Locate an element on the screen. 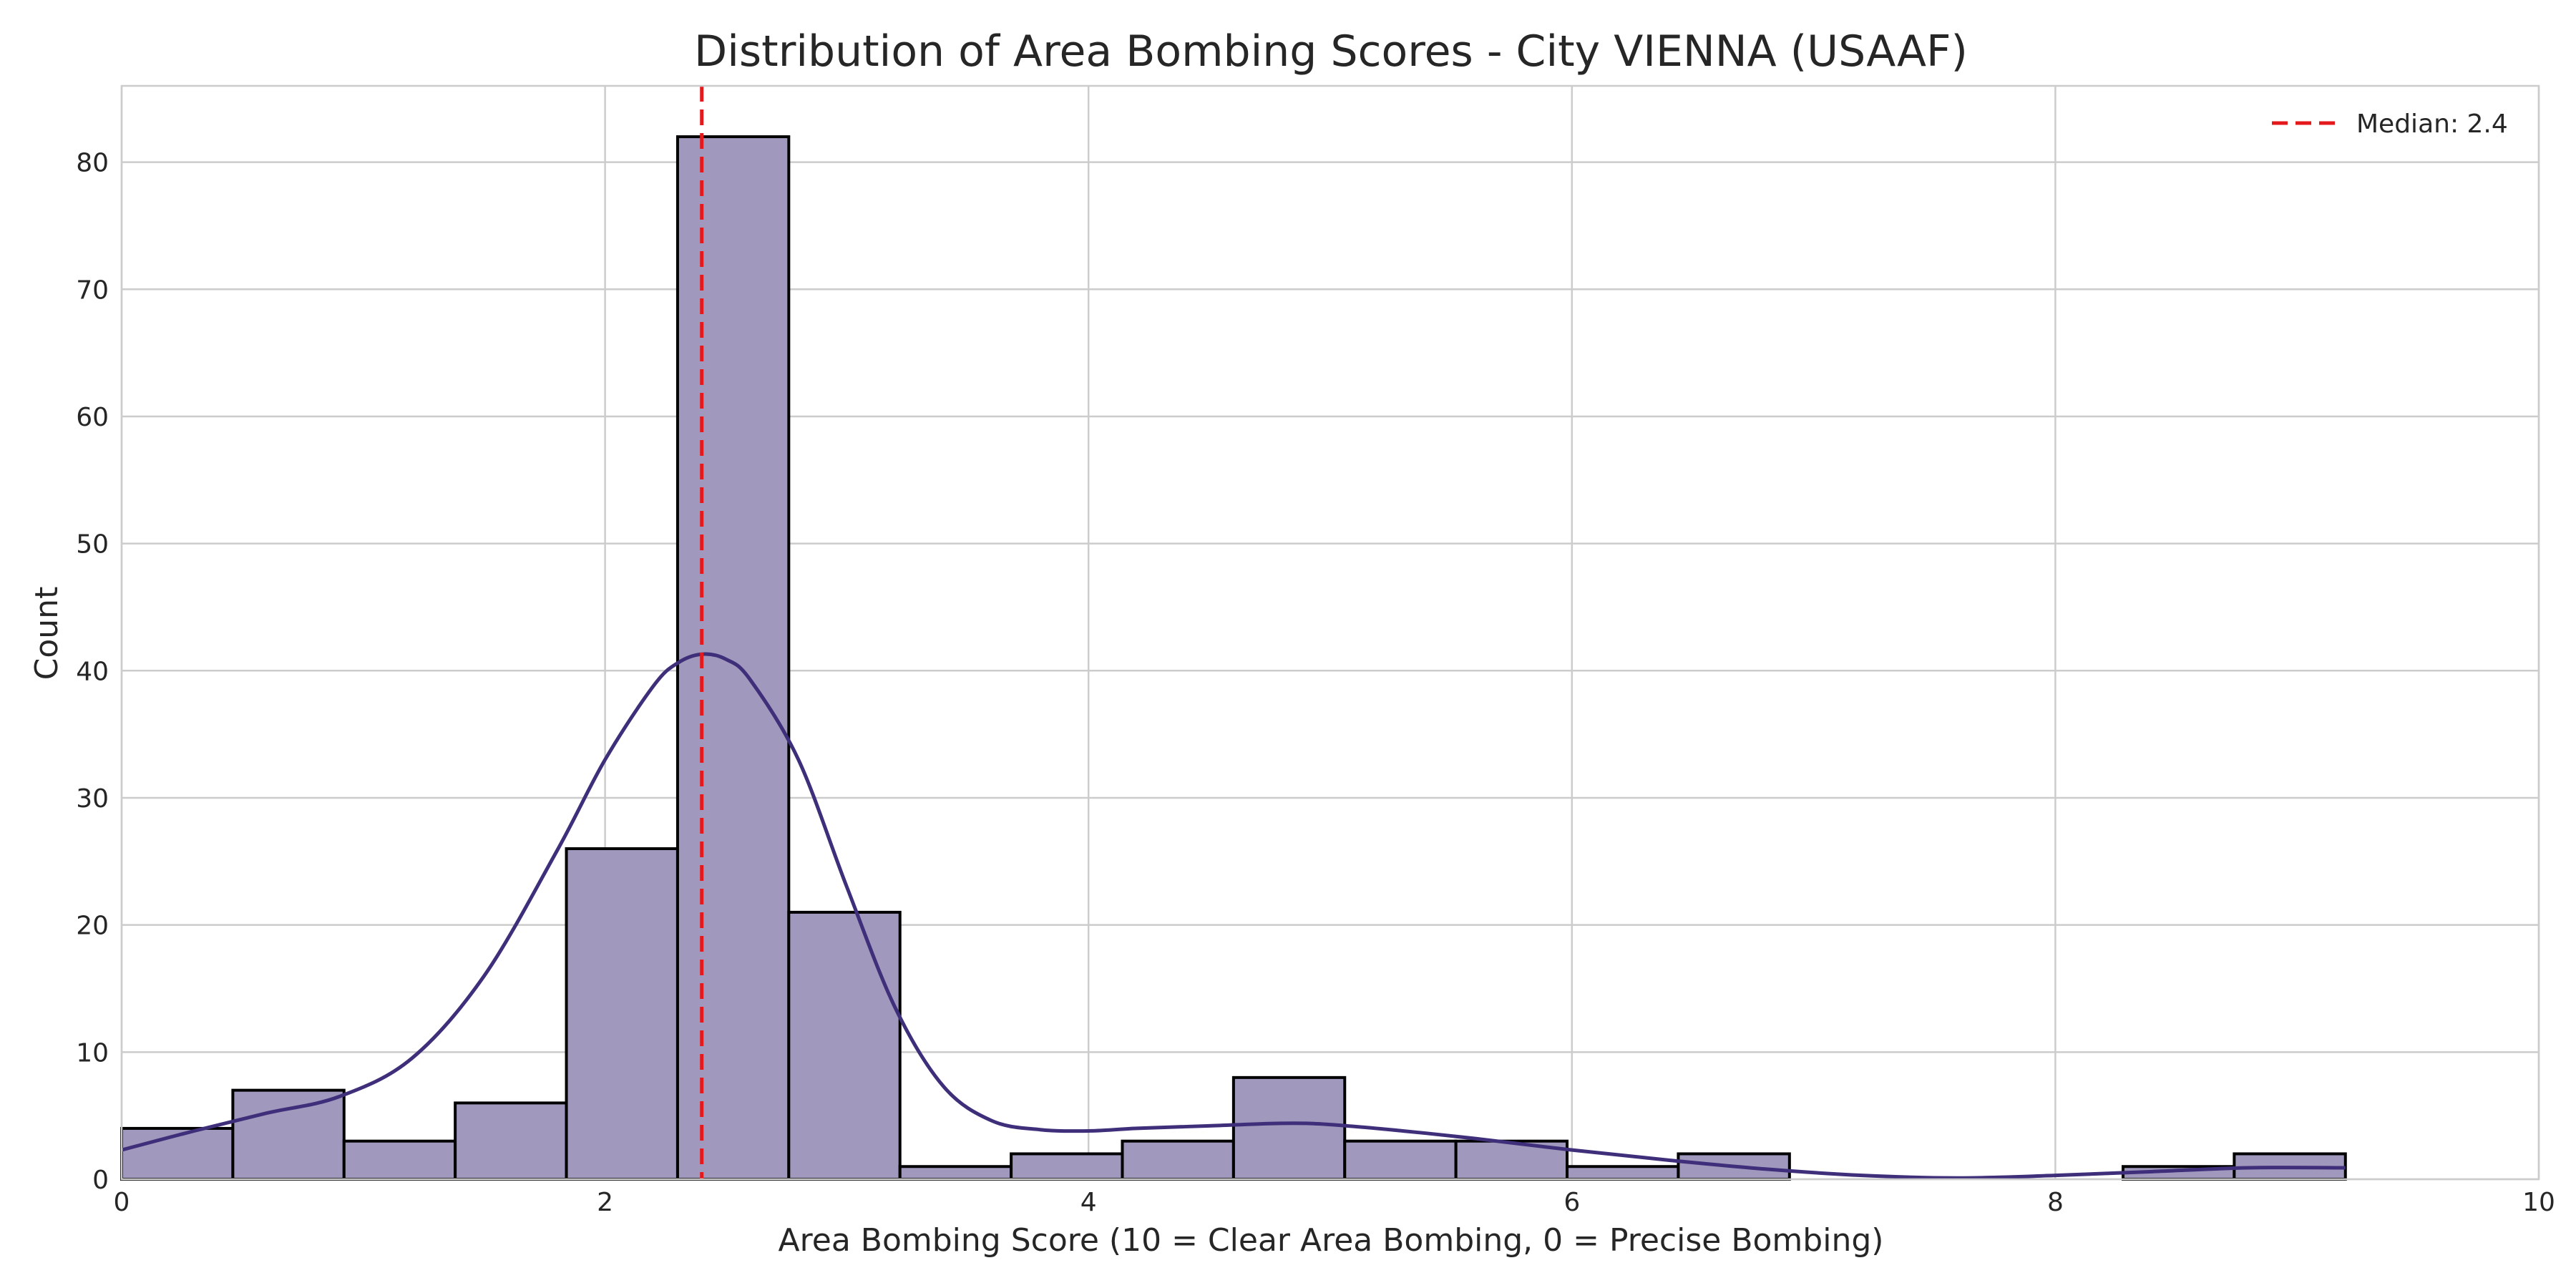 The width and height of the screenshot is (2576, 1288). x-tick-label-0: 0 is located at coordinates (122, 1202).